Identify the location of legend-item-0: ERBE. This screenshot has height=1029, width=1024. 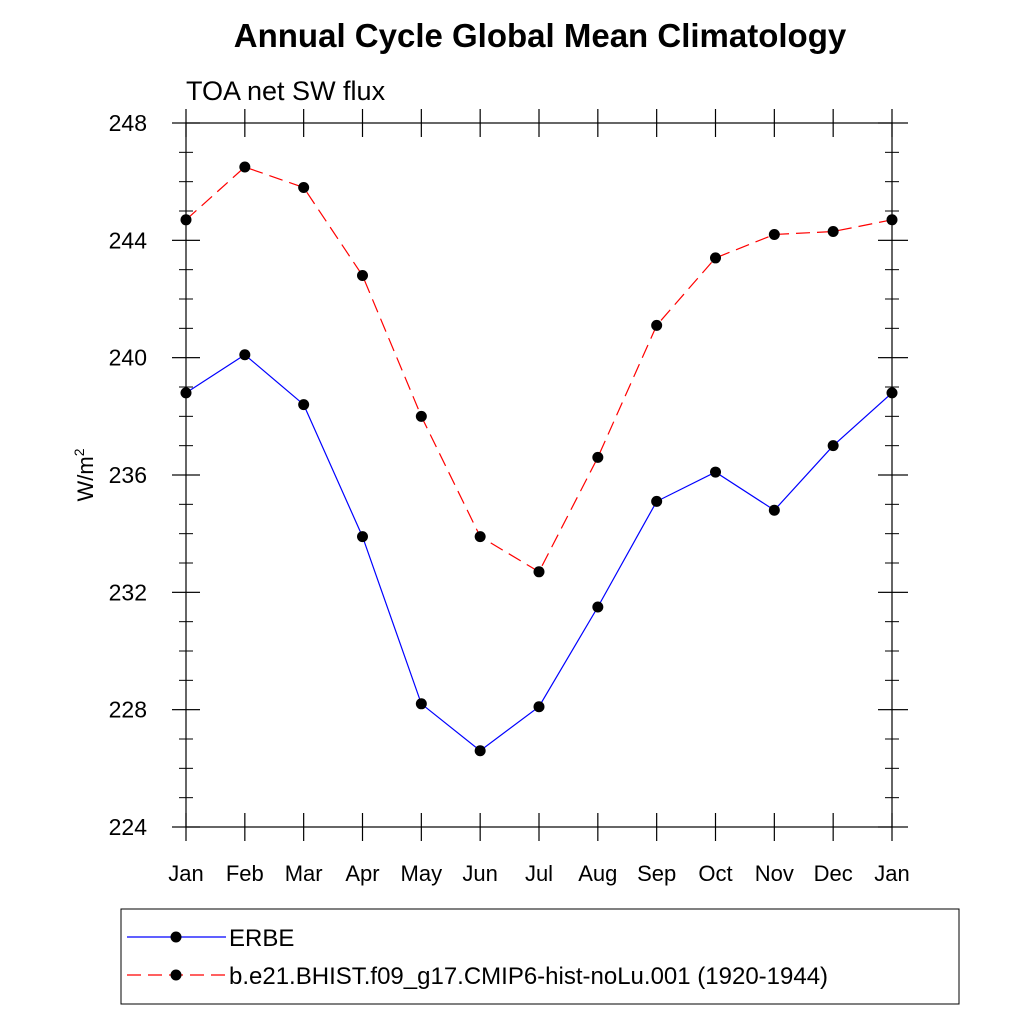
(210, 938).